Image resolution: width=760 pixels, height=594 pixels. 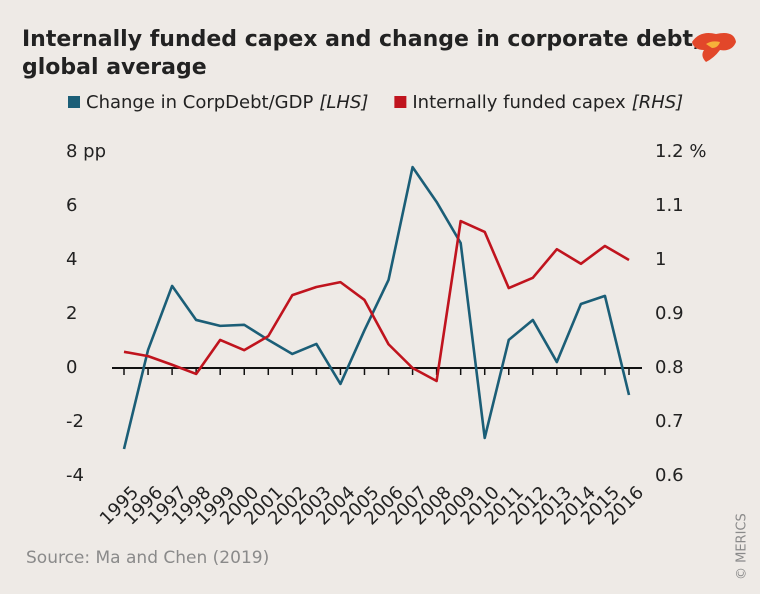 What do you see at coordinates (660, 259) in the screenshot?
I see `y2-tick-label: 1` at bounding box center [660, 259].